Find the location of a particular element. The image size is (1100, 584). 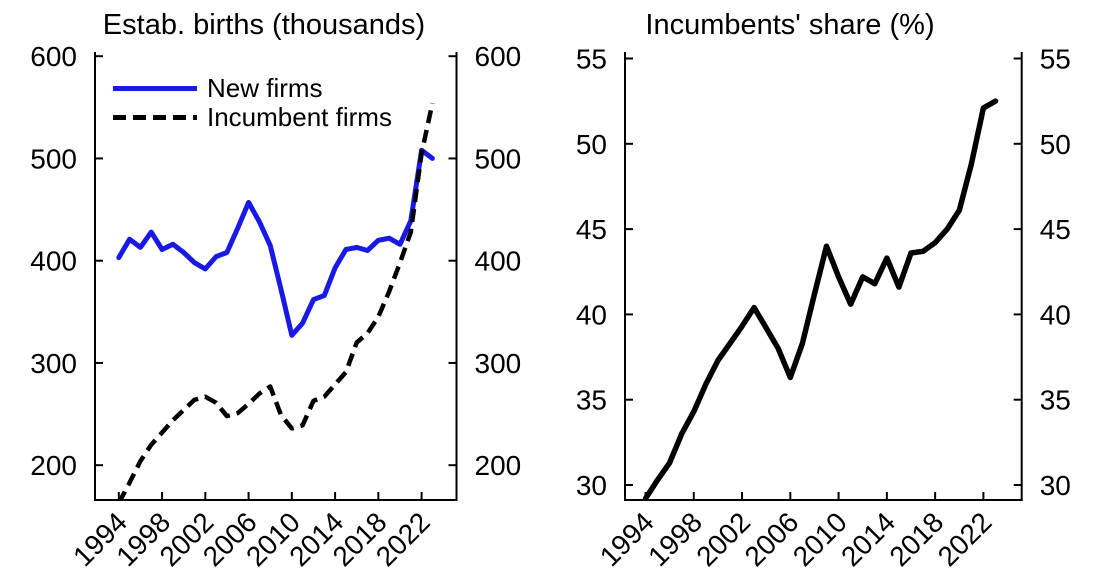

x-tick-label: 2014 is located at coordinates (868, 539).